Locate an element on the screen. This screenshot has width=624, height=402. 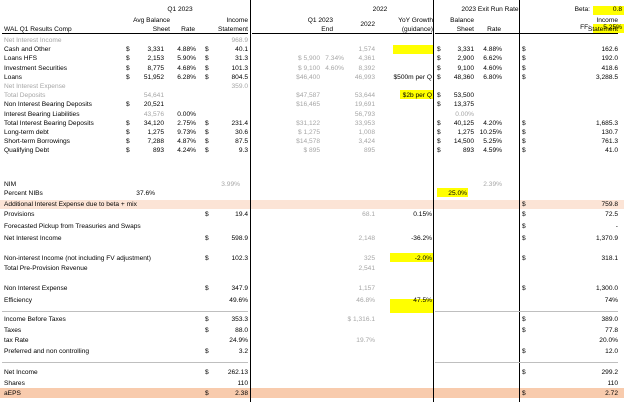
row-4-avg-balance: 51,952 is located at coordinates (153, 77).